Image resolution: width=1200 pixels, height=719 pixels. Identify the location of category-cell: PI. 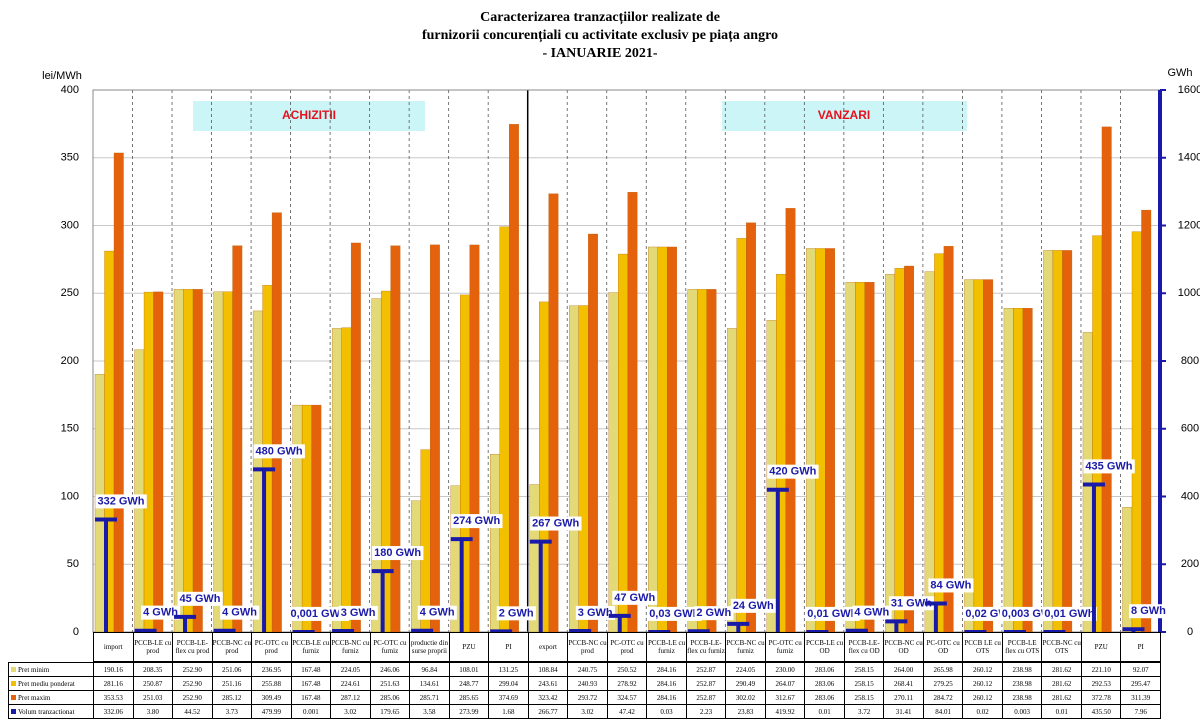
(508, 647).